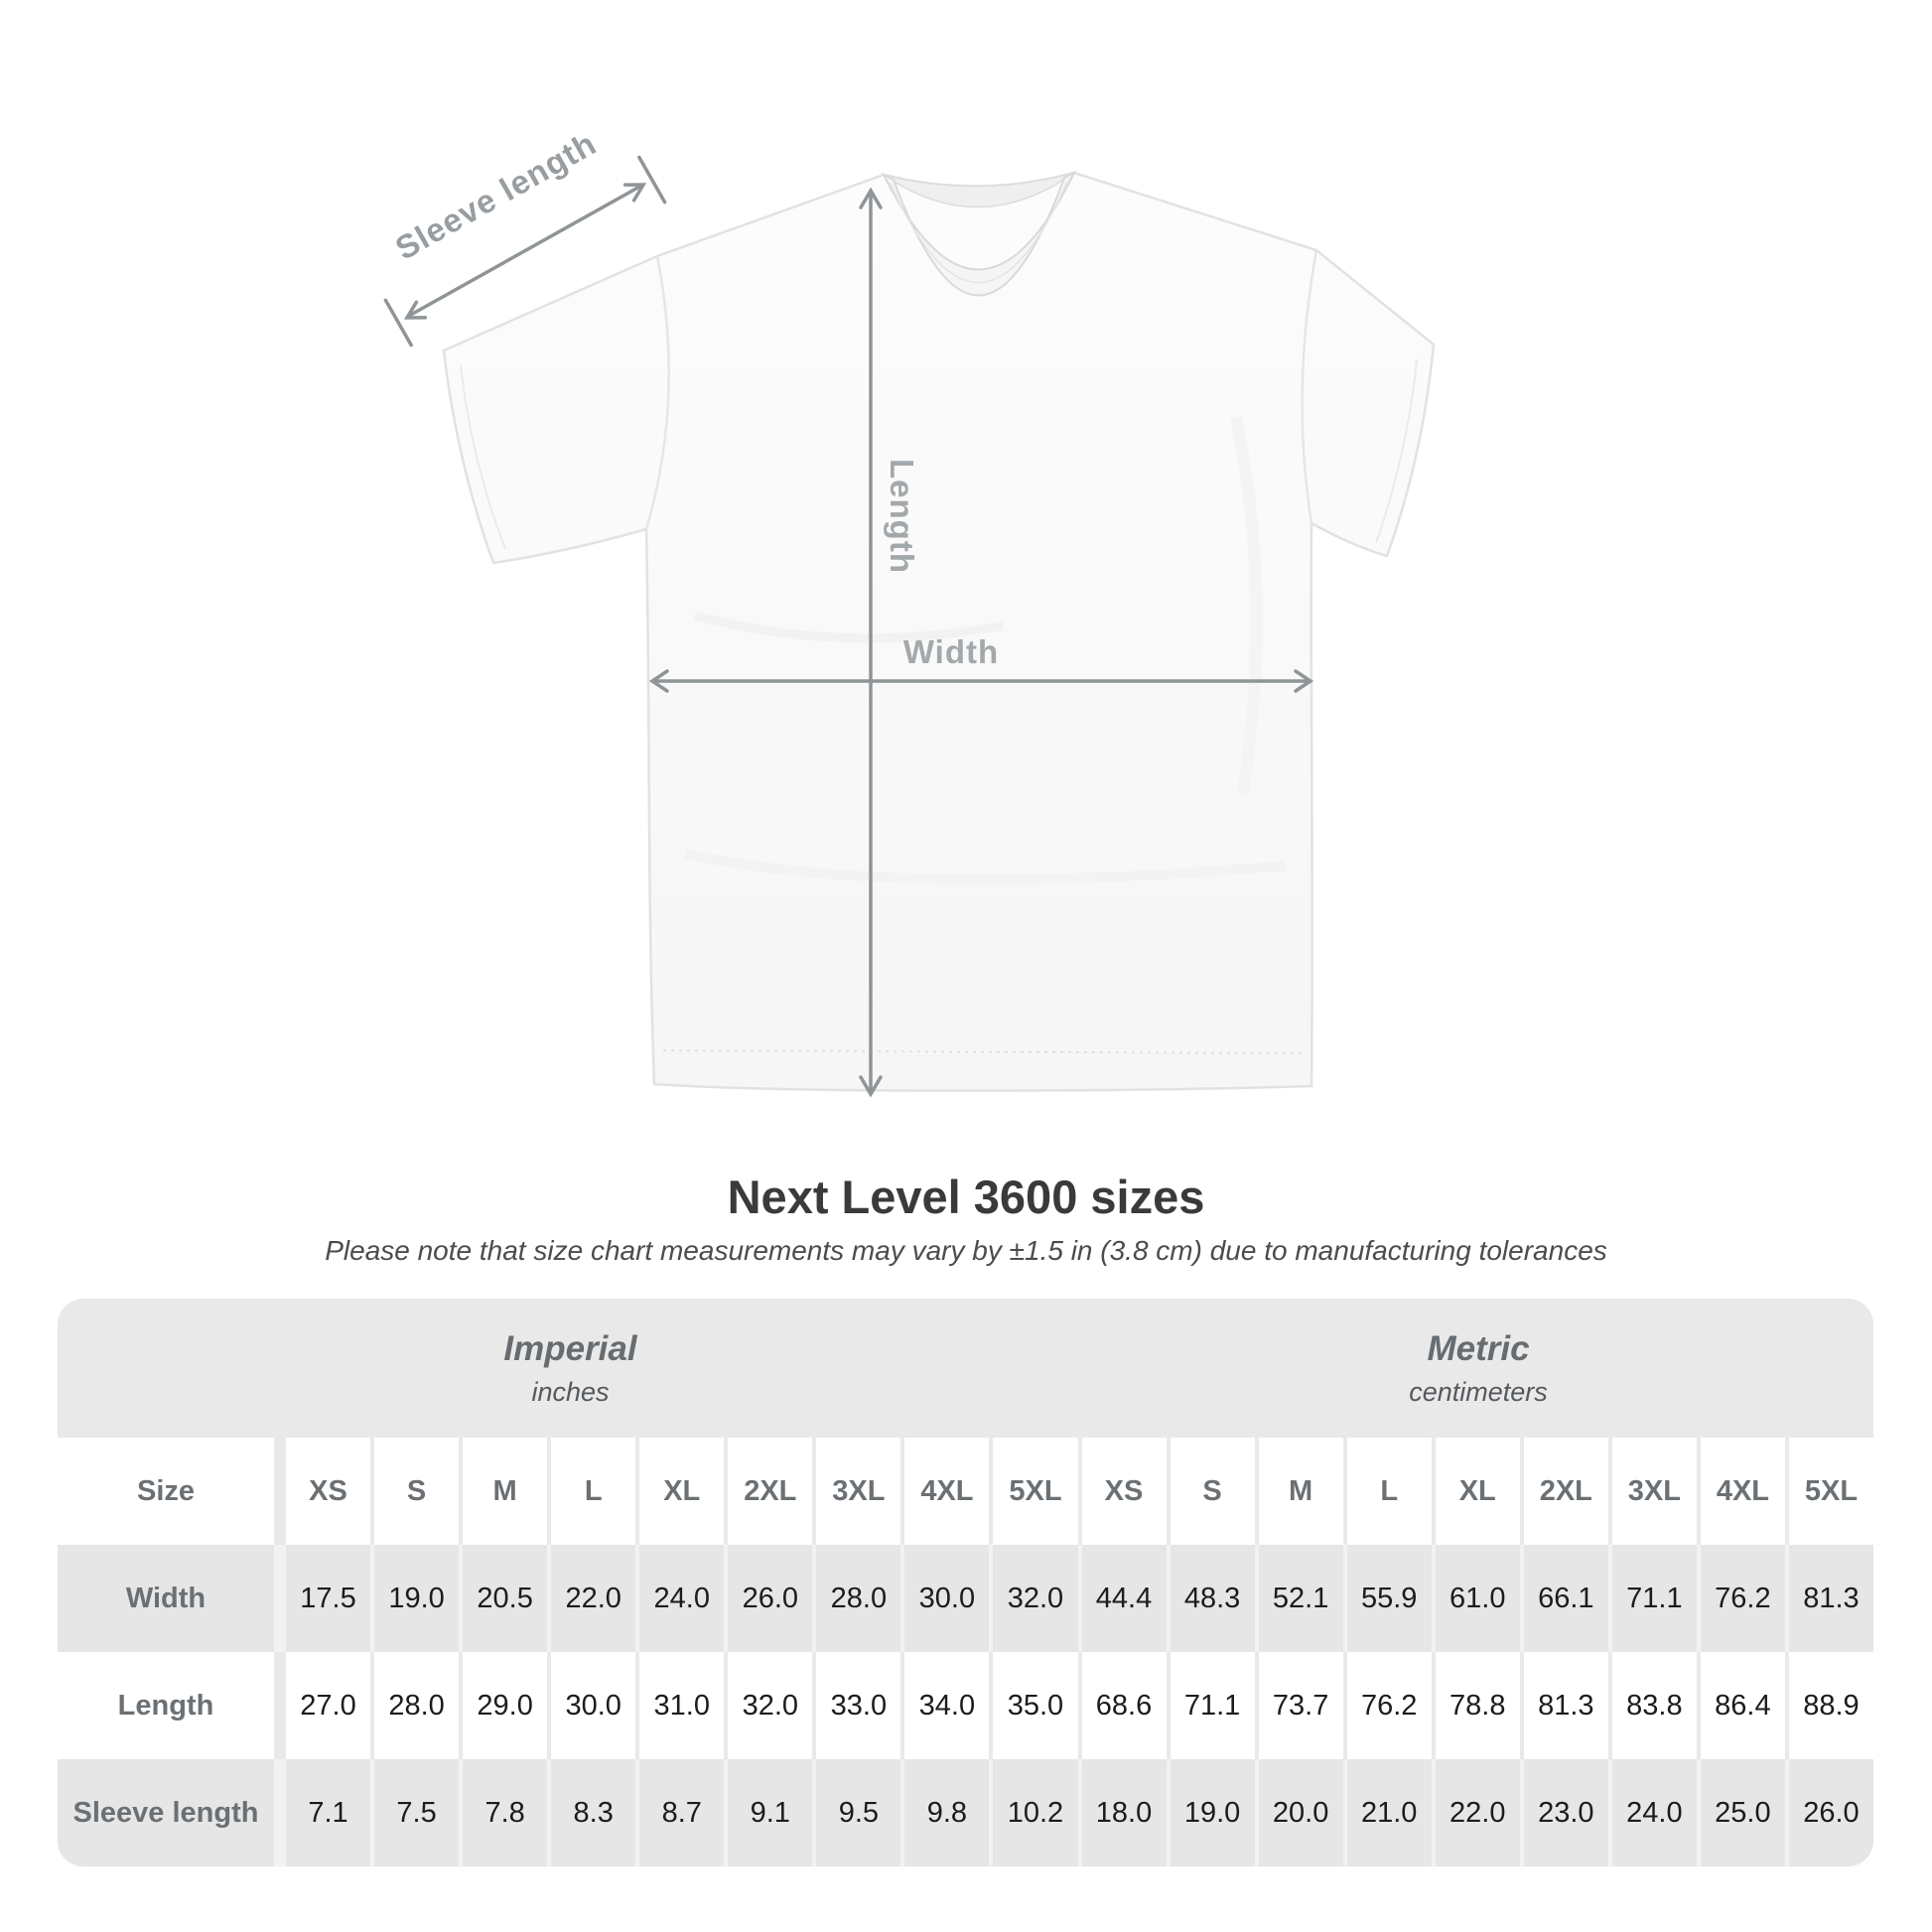 The image size is (1932, 1932). What do you see at coordinates (1300, 1812) in the screenshot?
I see `table-cell: 20.0` at bounding box center [1300, 1812].